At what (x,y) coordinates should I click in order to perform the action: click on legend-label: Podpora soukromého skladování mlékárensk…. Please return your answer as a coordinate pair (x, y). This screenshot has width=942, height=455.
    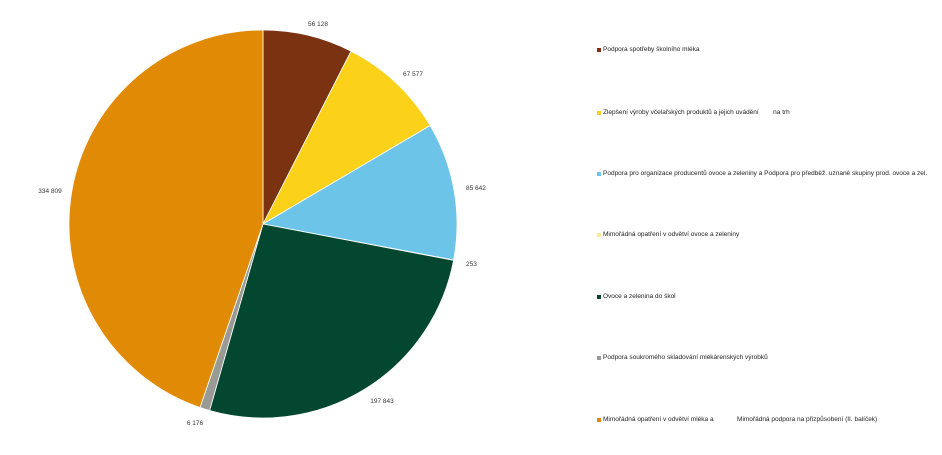
    Looking at the image, I should click on (685, 357).